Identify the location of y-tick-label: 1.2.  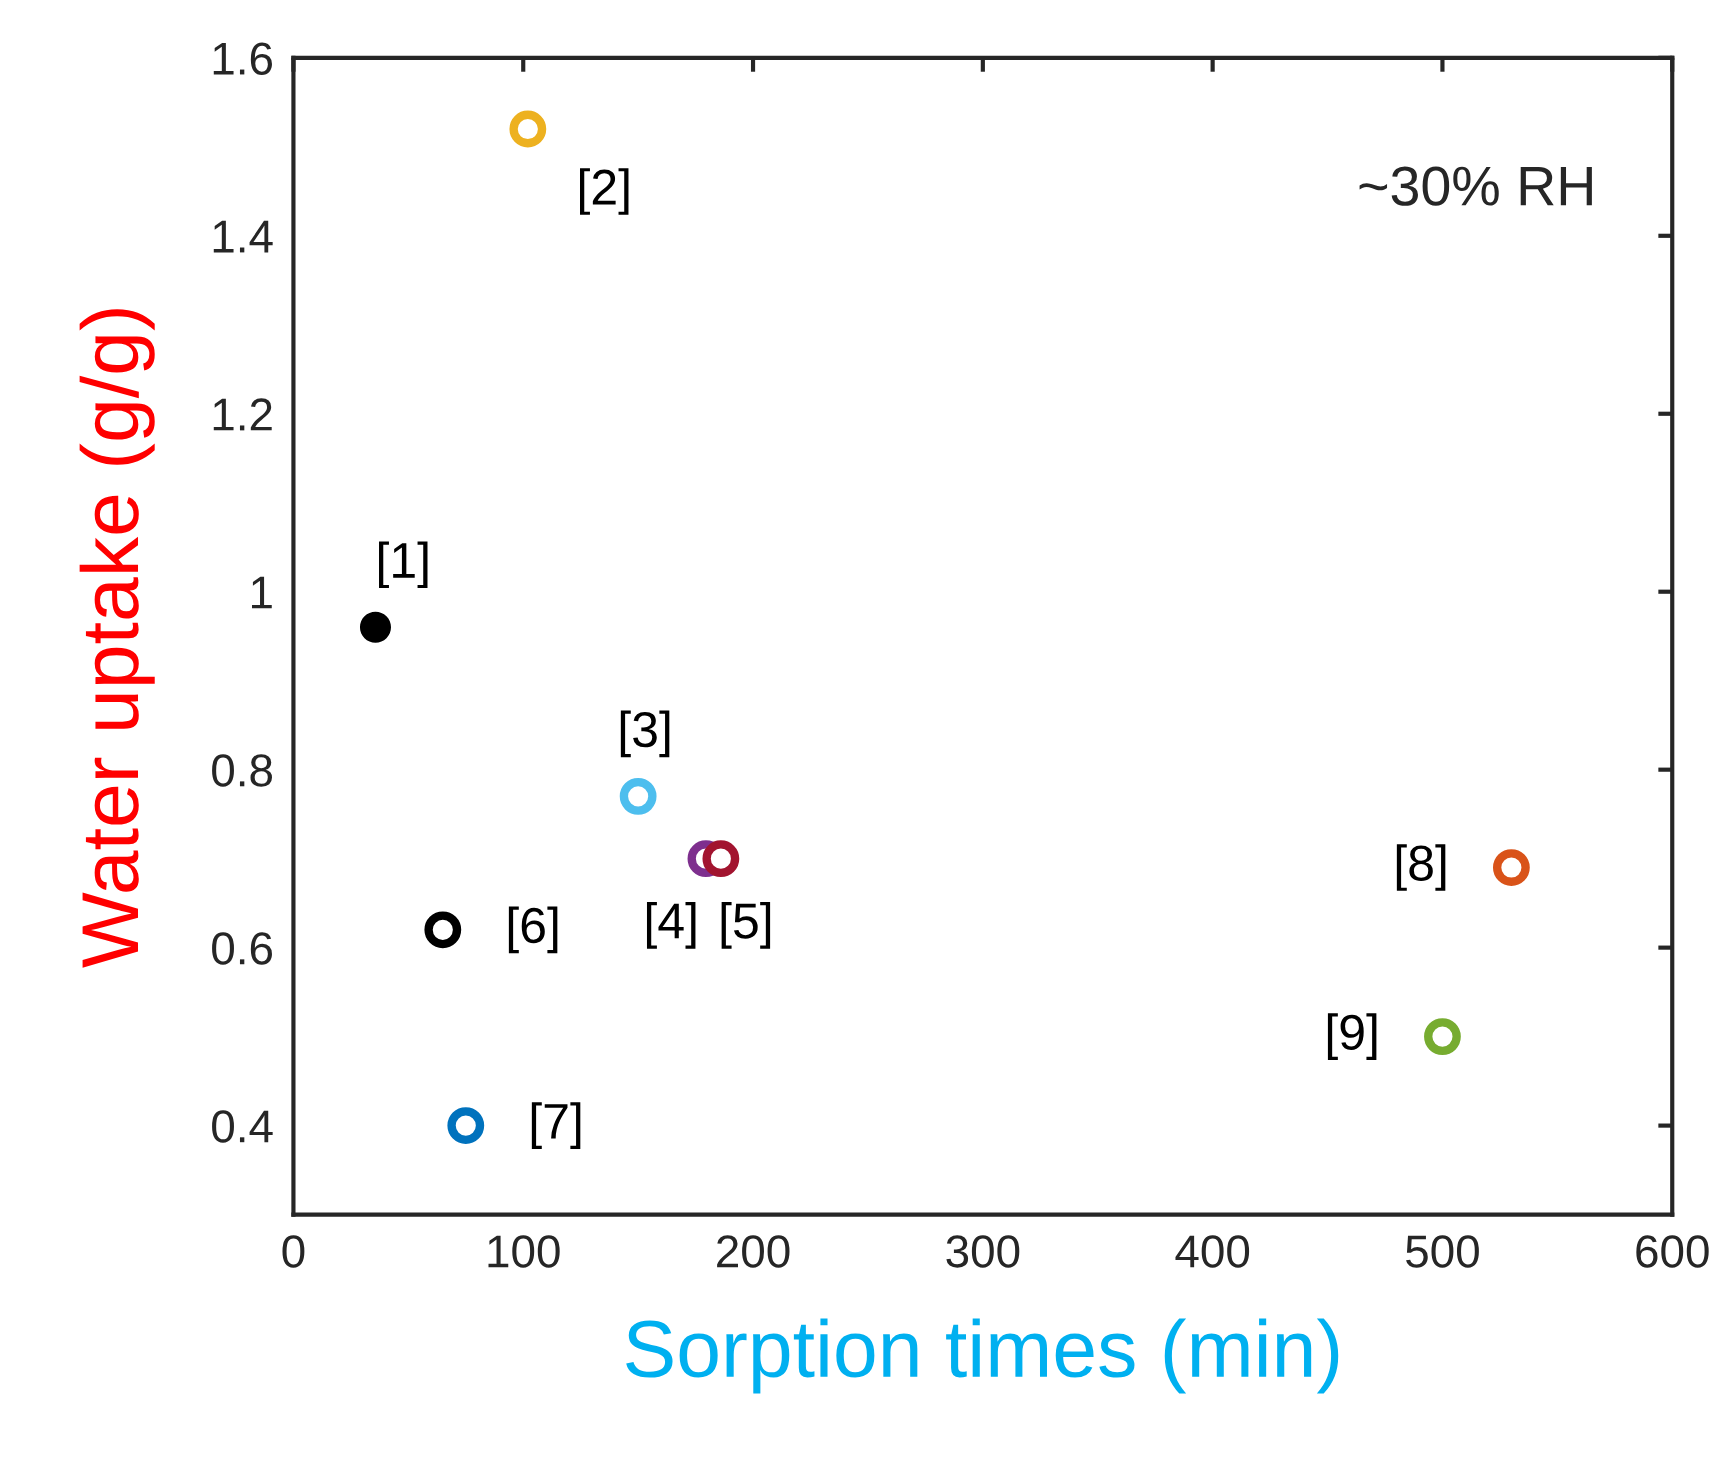
(242, 414).